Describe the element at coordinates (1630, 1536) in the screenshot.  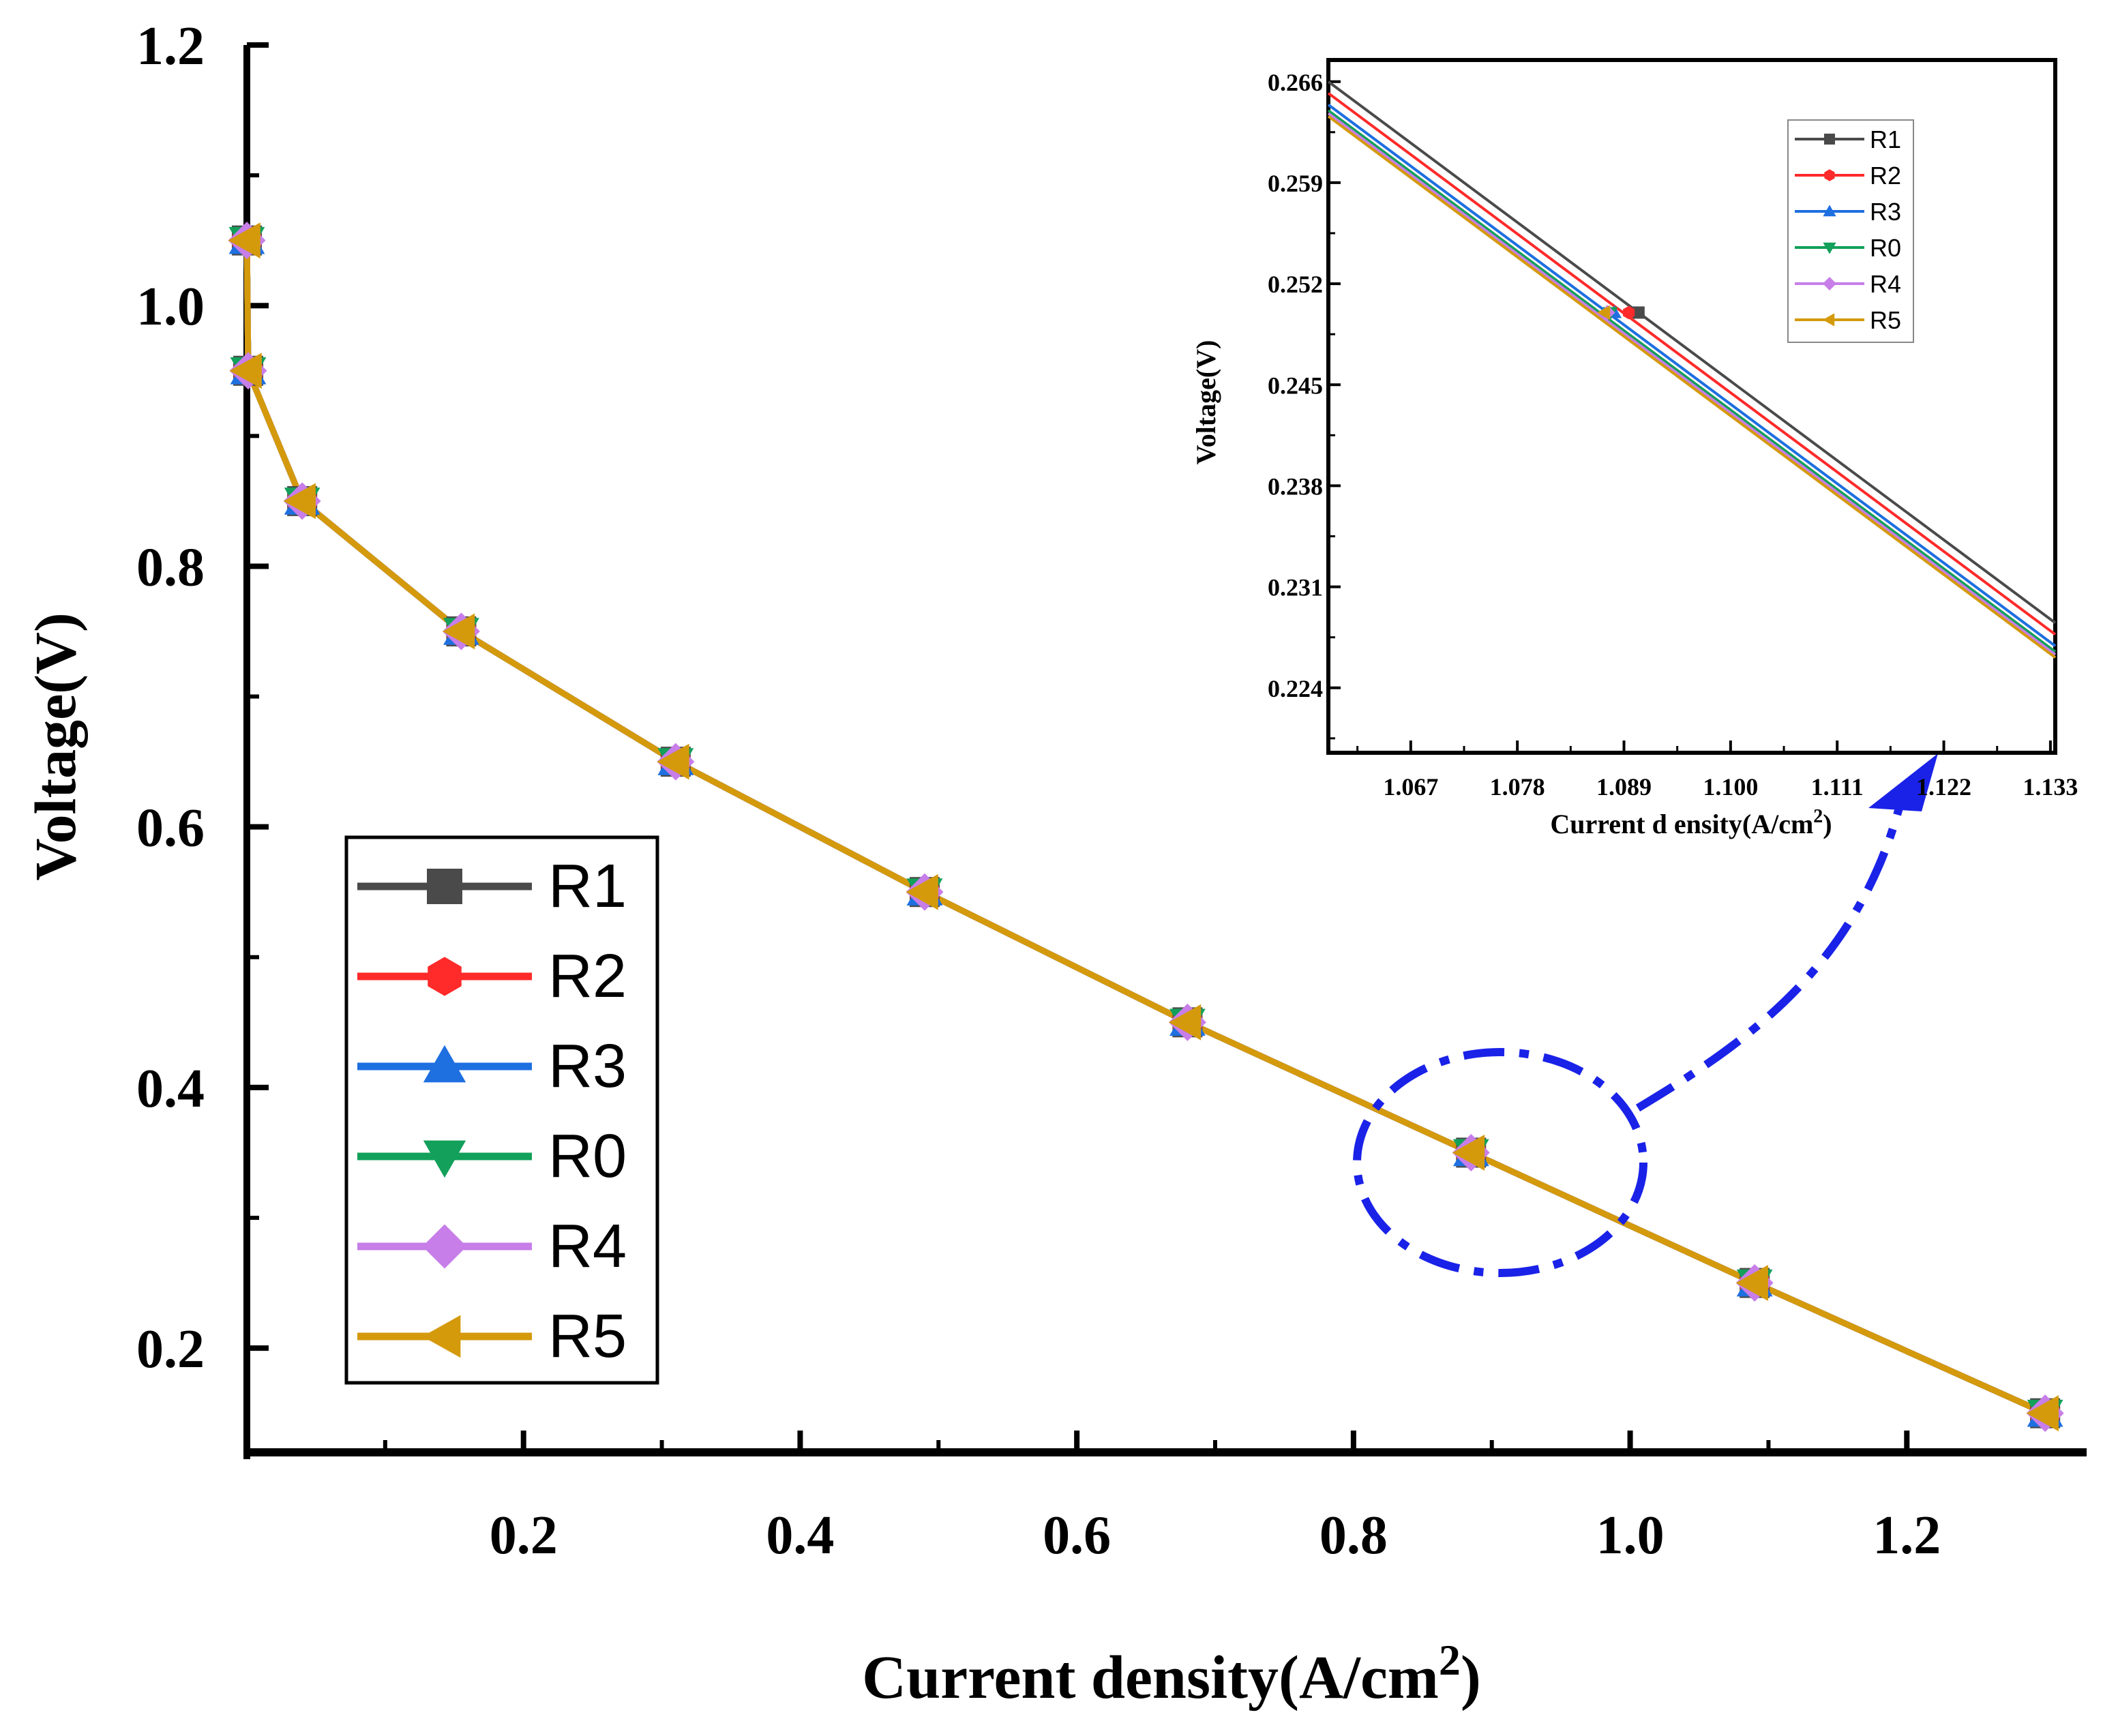
I see `main-x-tick-label: 1.0` at that location.